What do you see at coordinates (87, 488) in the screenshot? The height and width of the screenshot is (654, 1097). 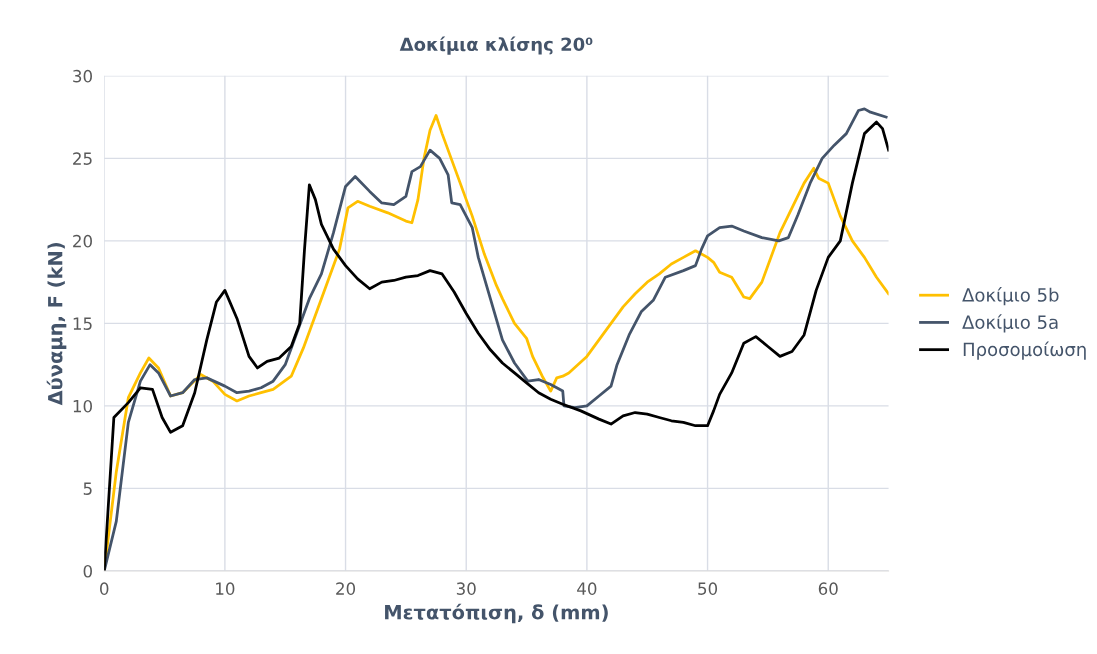 I see `y-tick-label: 5` at bounding box center [87, 488].